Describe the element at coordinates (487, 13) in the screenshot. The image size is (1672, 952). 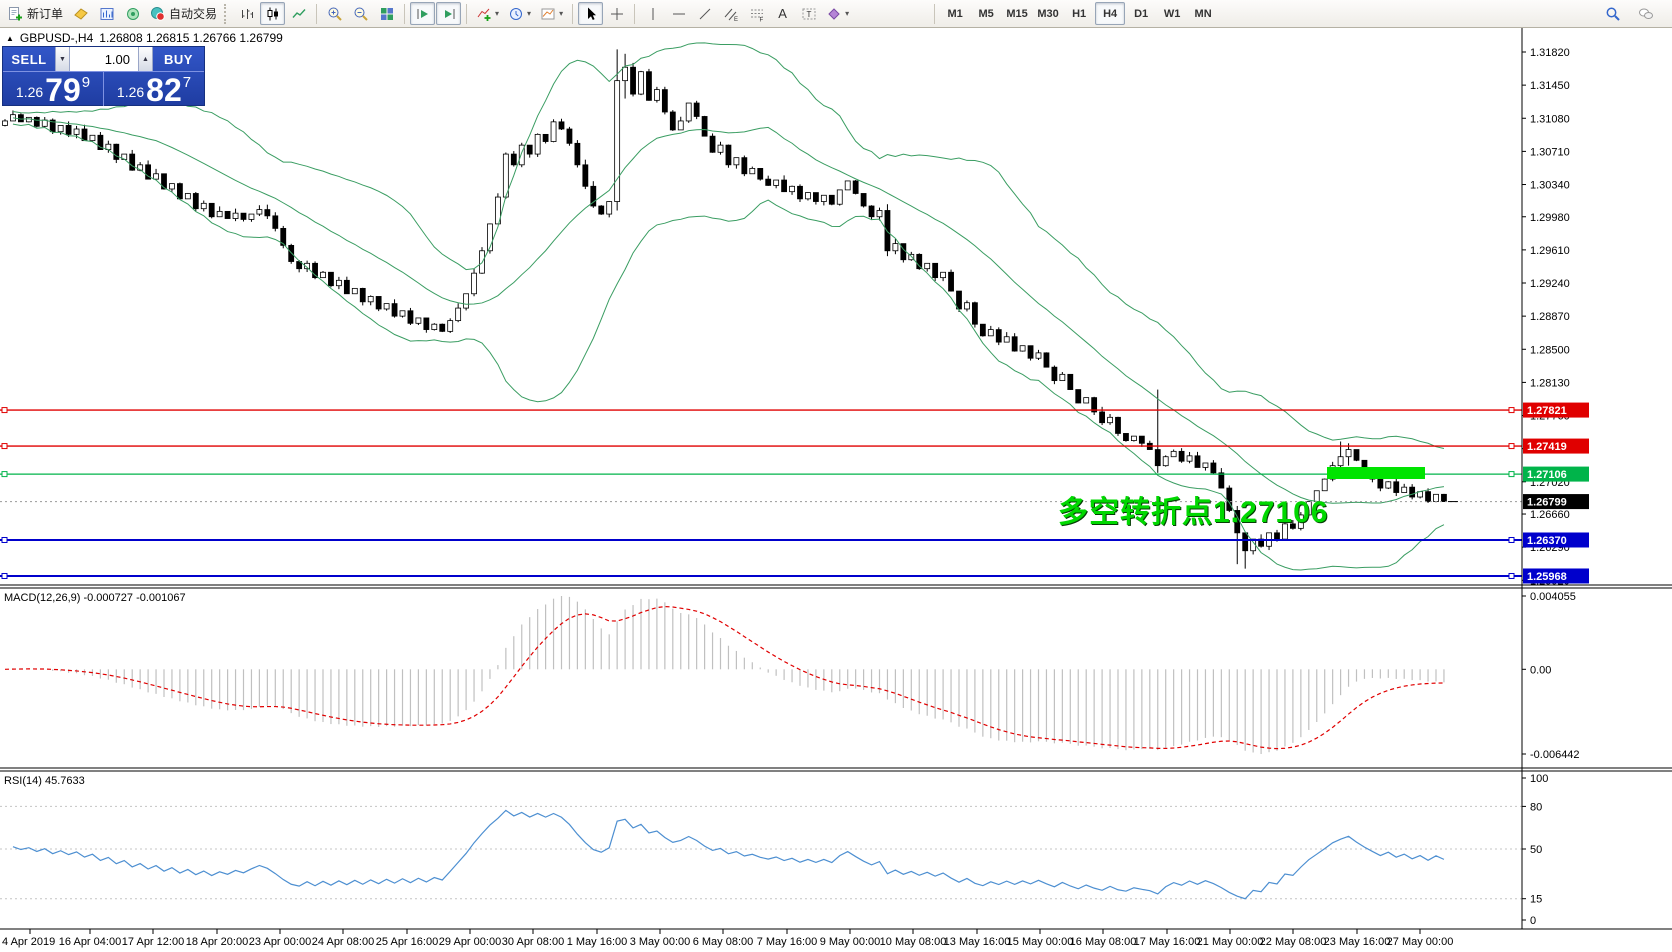
I see `add-indicator-button: ▾` at that location.